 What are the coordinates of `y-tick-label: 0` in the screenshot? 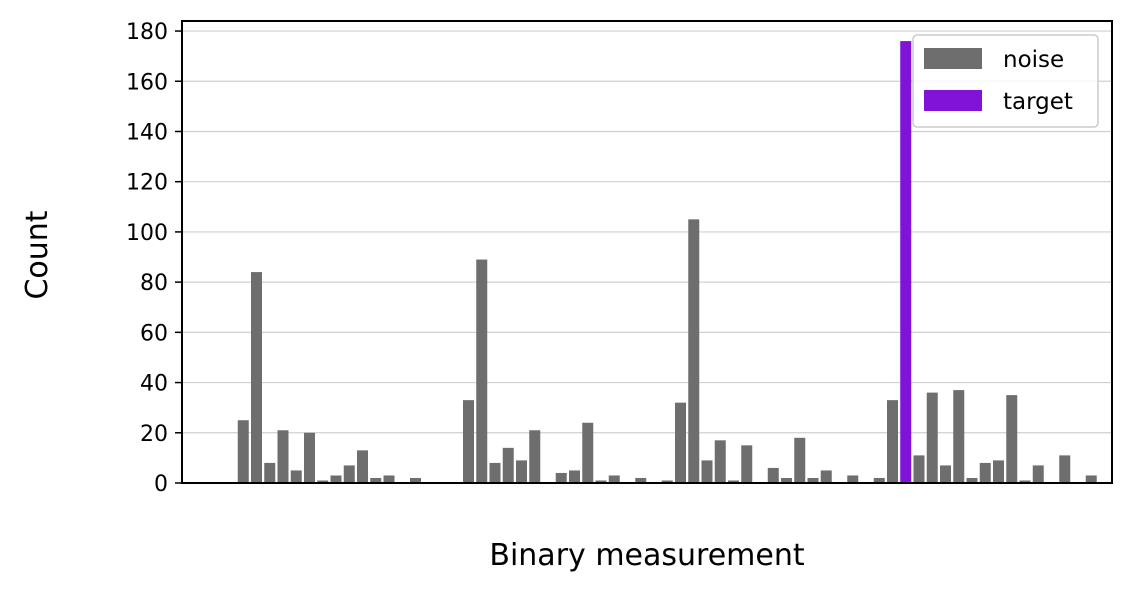 It's located at (161, 484).